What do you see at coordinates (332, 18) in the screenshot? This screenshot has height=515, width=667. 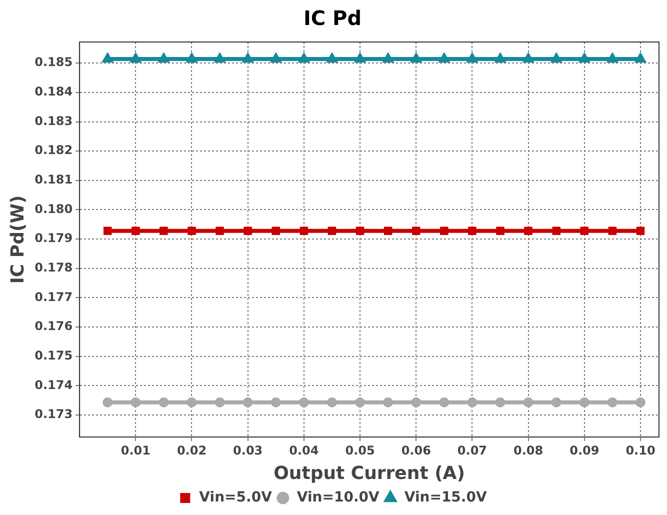 I see `chart-title: IC Pd` at bounding box center [332, 18].